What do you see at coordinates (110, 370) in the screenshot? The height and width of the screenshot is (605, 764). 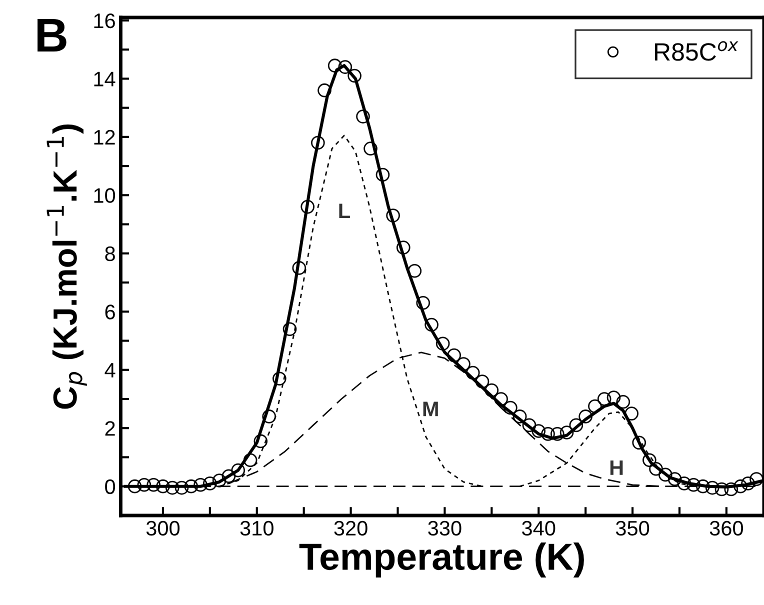 I see `y-tick-label: 4` at bounding box center [110, 370].